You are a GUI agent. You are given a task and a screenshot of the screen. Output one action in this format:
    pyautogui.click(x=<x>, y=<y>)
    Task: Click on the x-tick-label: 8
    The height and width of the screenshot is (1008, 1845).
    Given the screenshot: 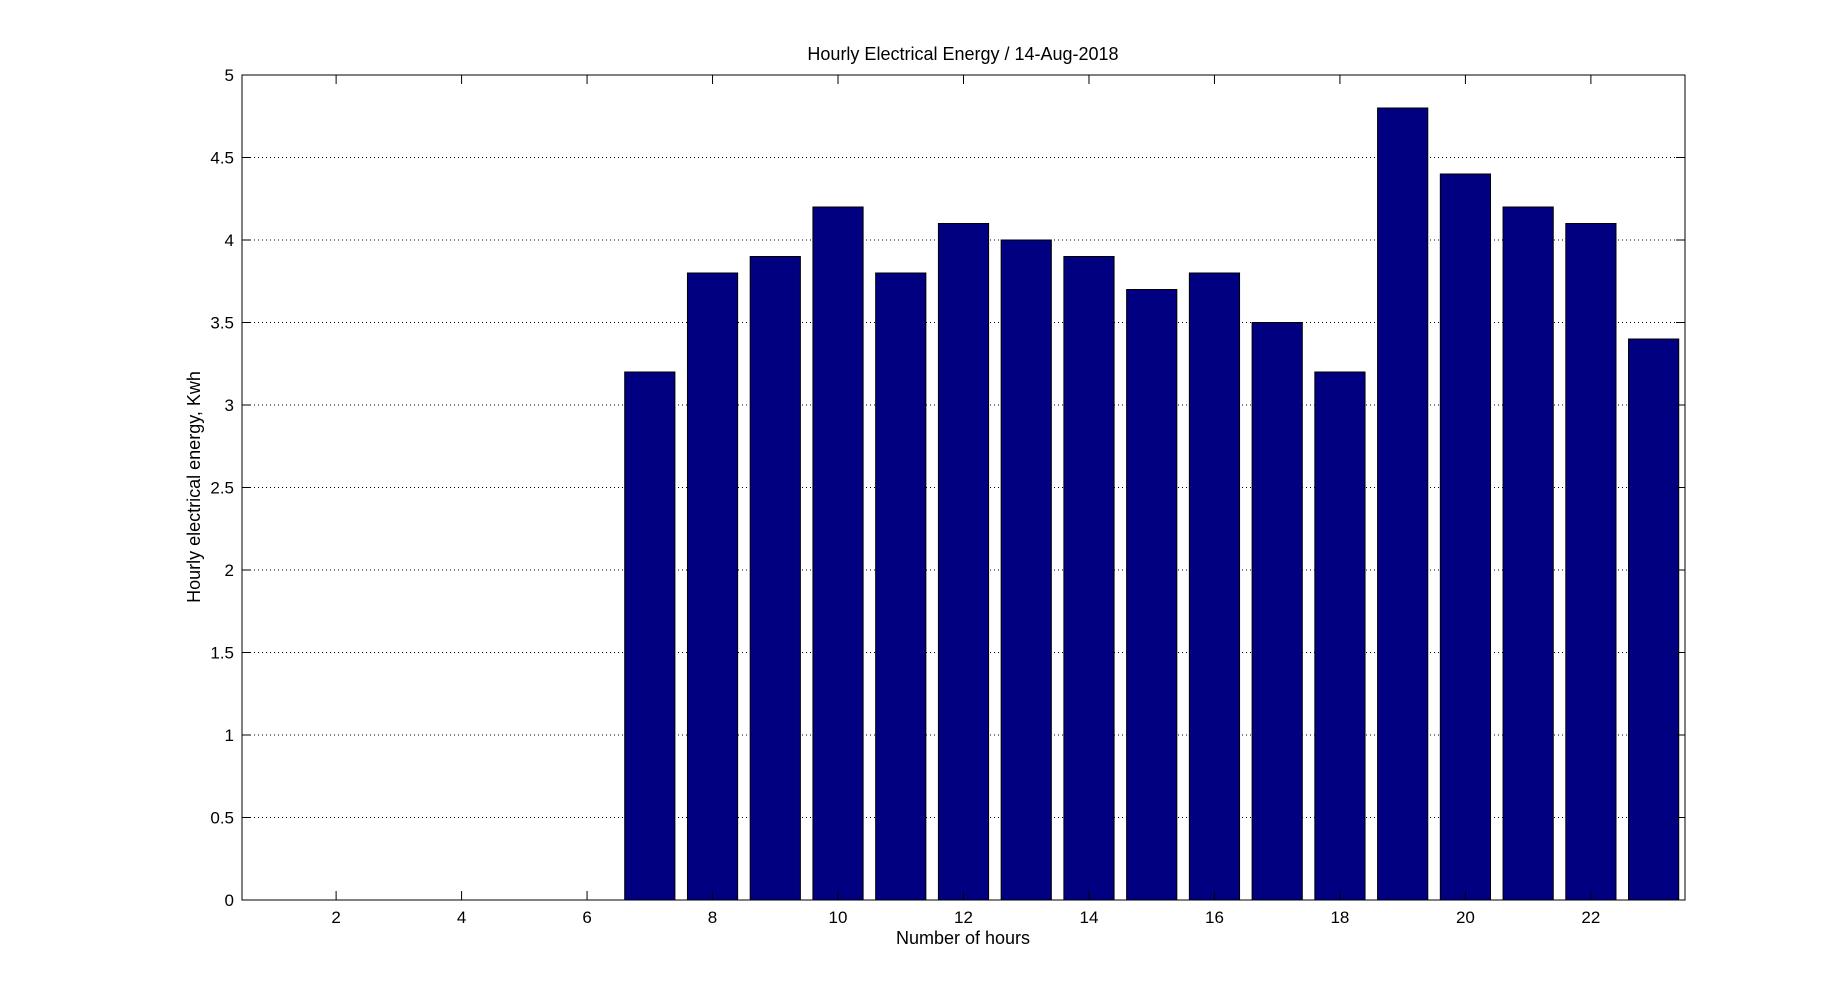 What is the action you would take?
    pyautogui.click(x=712, y=917)
    